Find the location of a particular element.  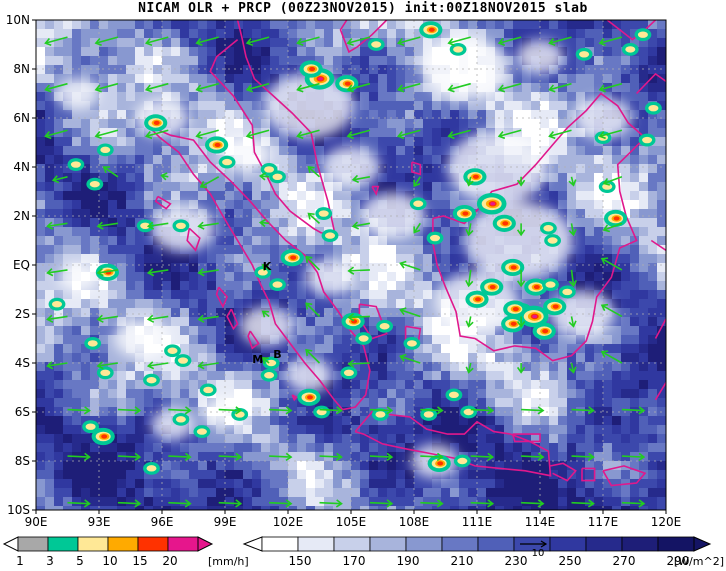

precip-cell is located at coordinates (491, 203).